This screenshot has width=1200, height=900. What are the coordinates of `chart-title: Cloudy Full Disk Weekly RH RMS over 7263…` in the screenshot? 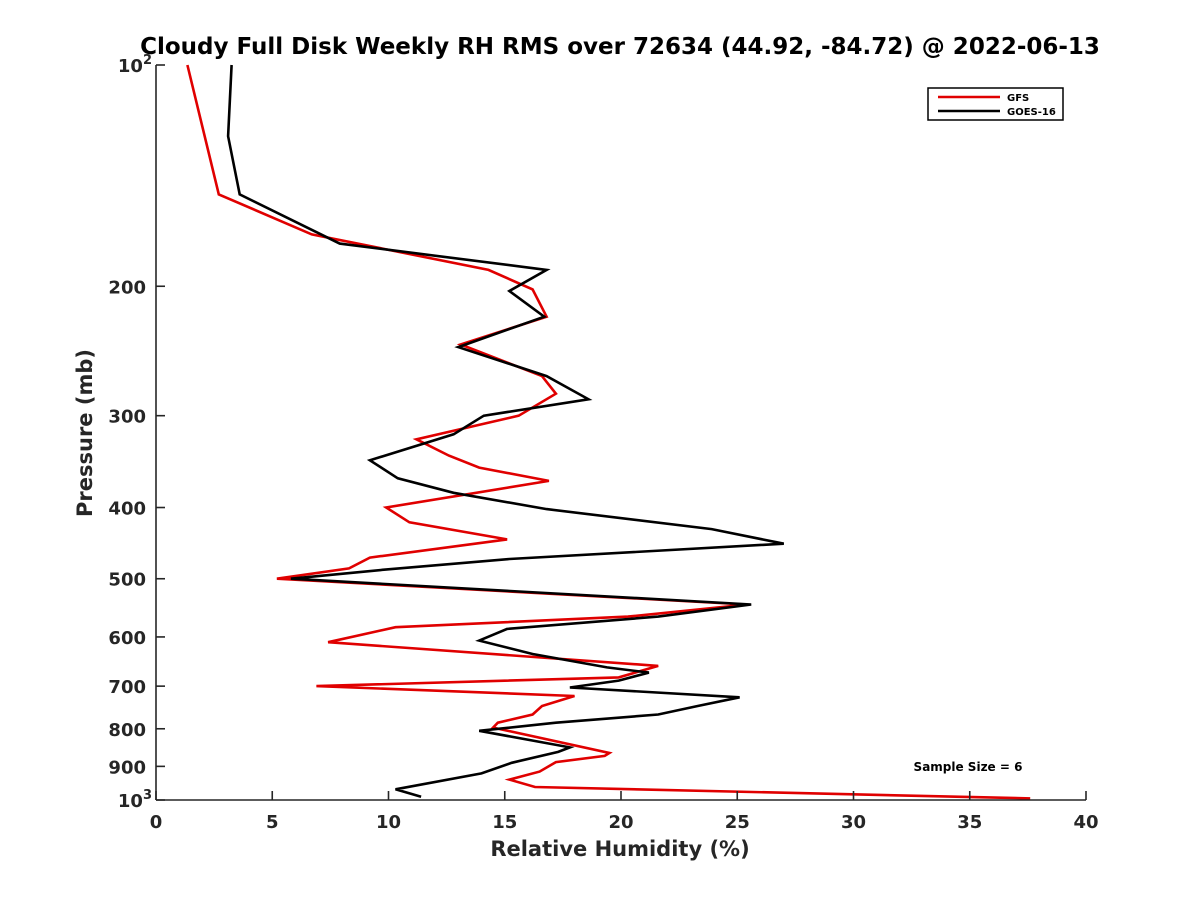 It's located at (620, 47).